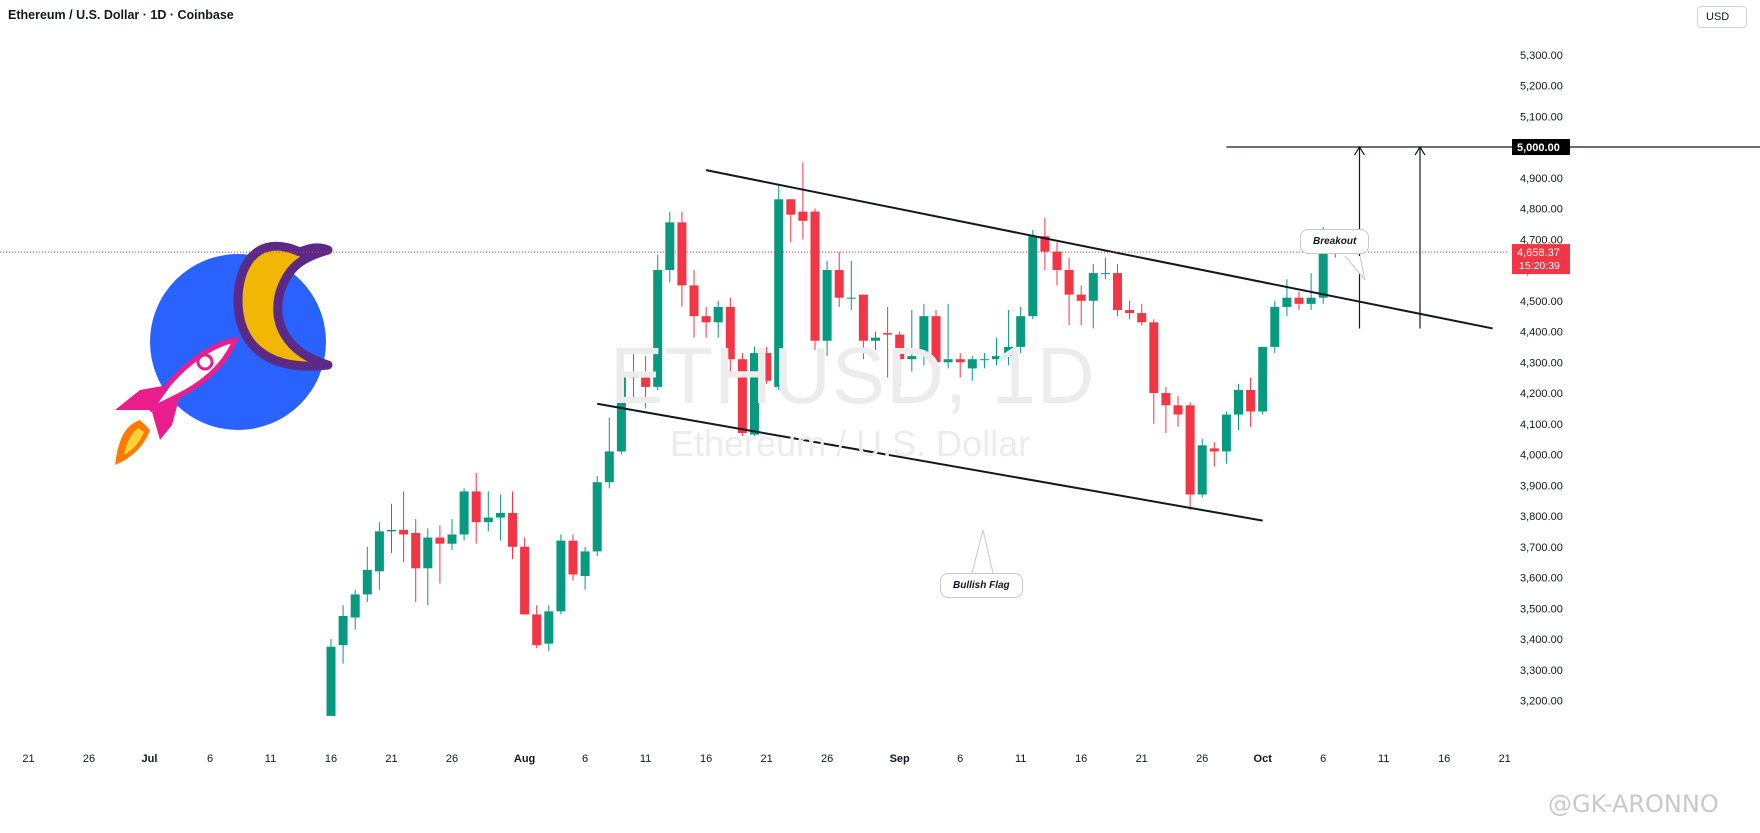 This screenshot has height=833, width=1760. I want to click on y-tick-label: 3,500.00, so click(1541, 609).